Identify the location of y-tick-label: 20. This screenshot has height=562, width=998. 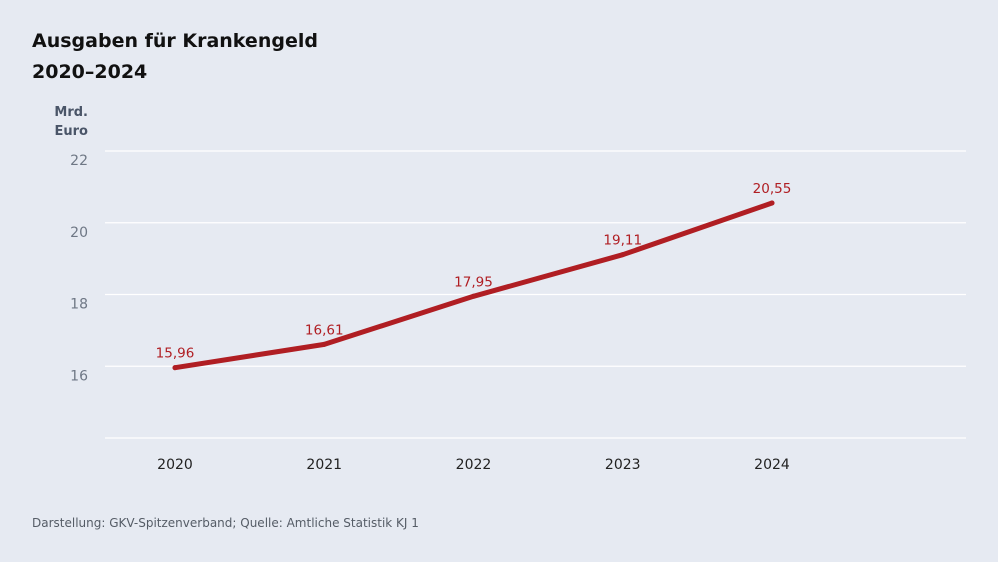
(79, 233).